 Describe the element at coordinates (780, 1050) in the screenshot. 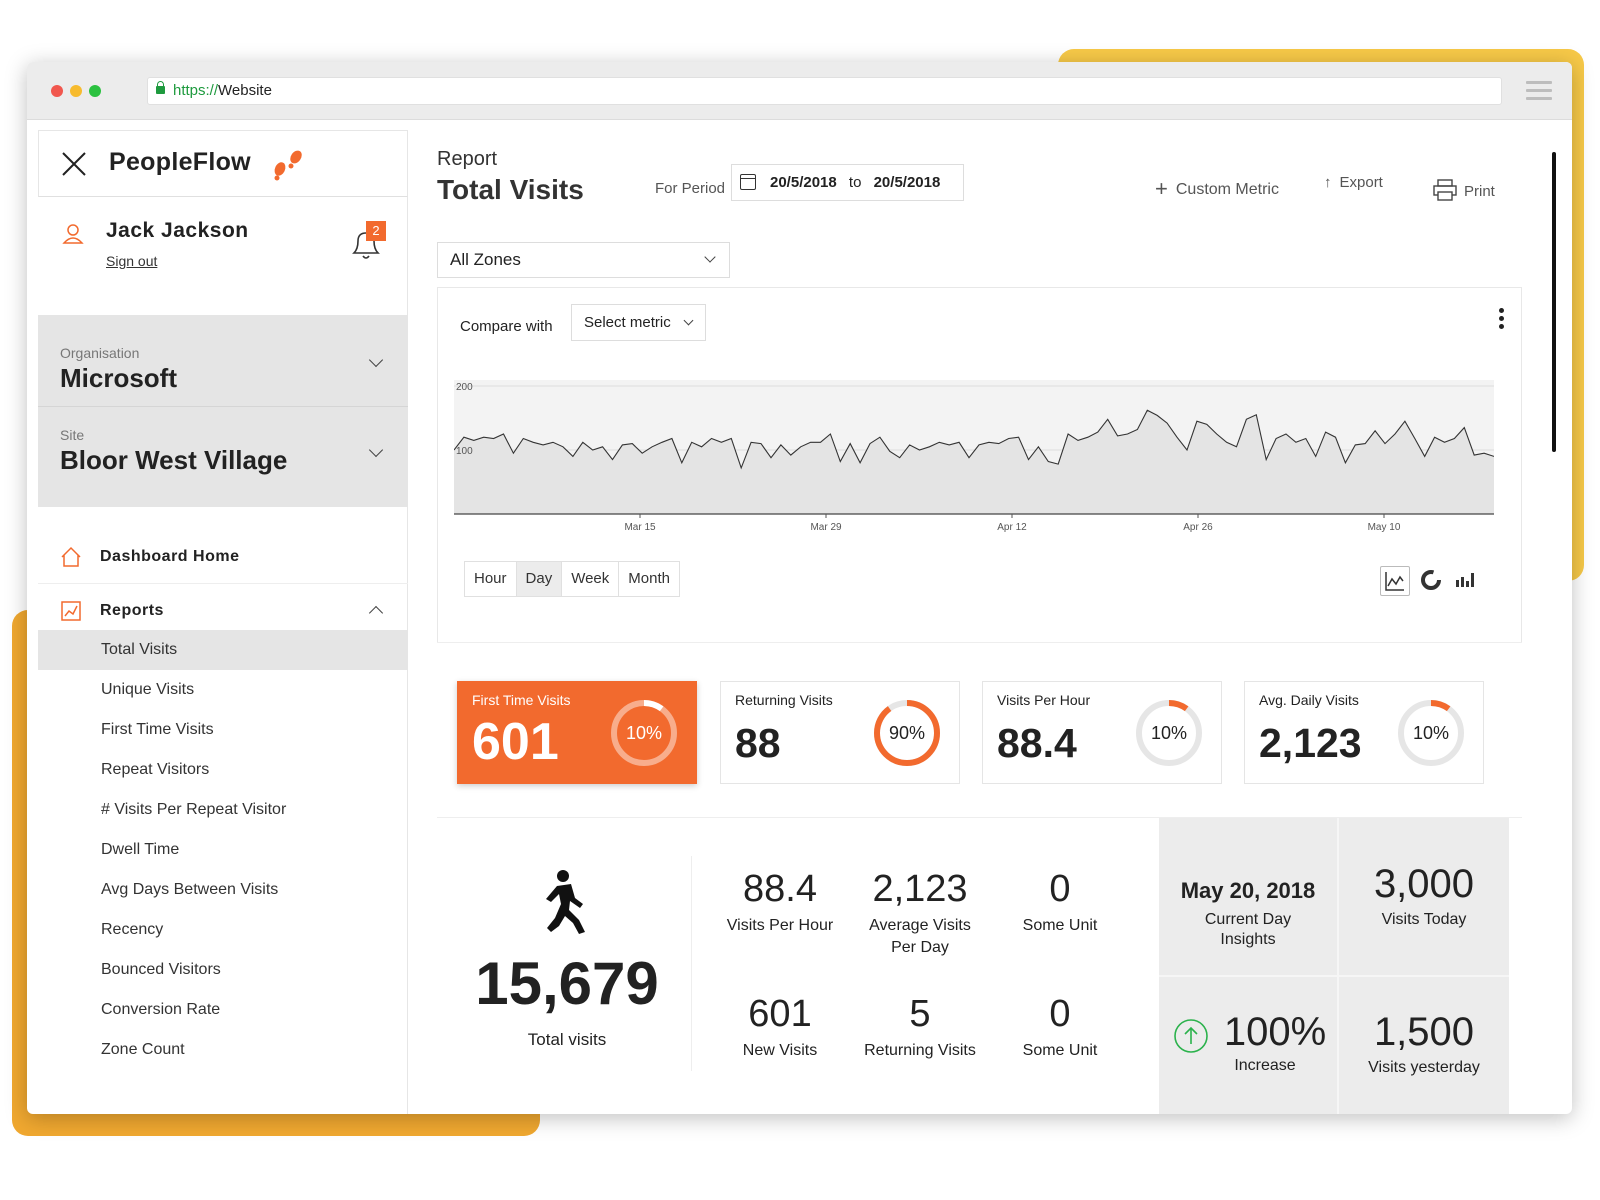

I see `metric-stat-label: New Visits` at that location.